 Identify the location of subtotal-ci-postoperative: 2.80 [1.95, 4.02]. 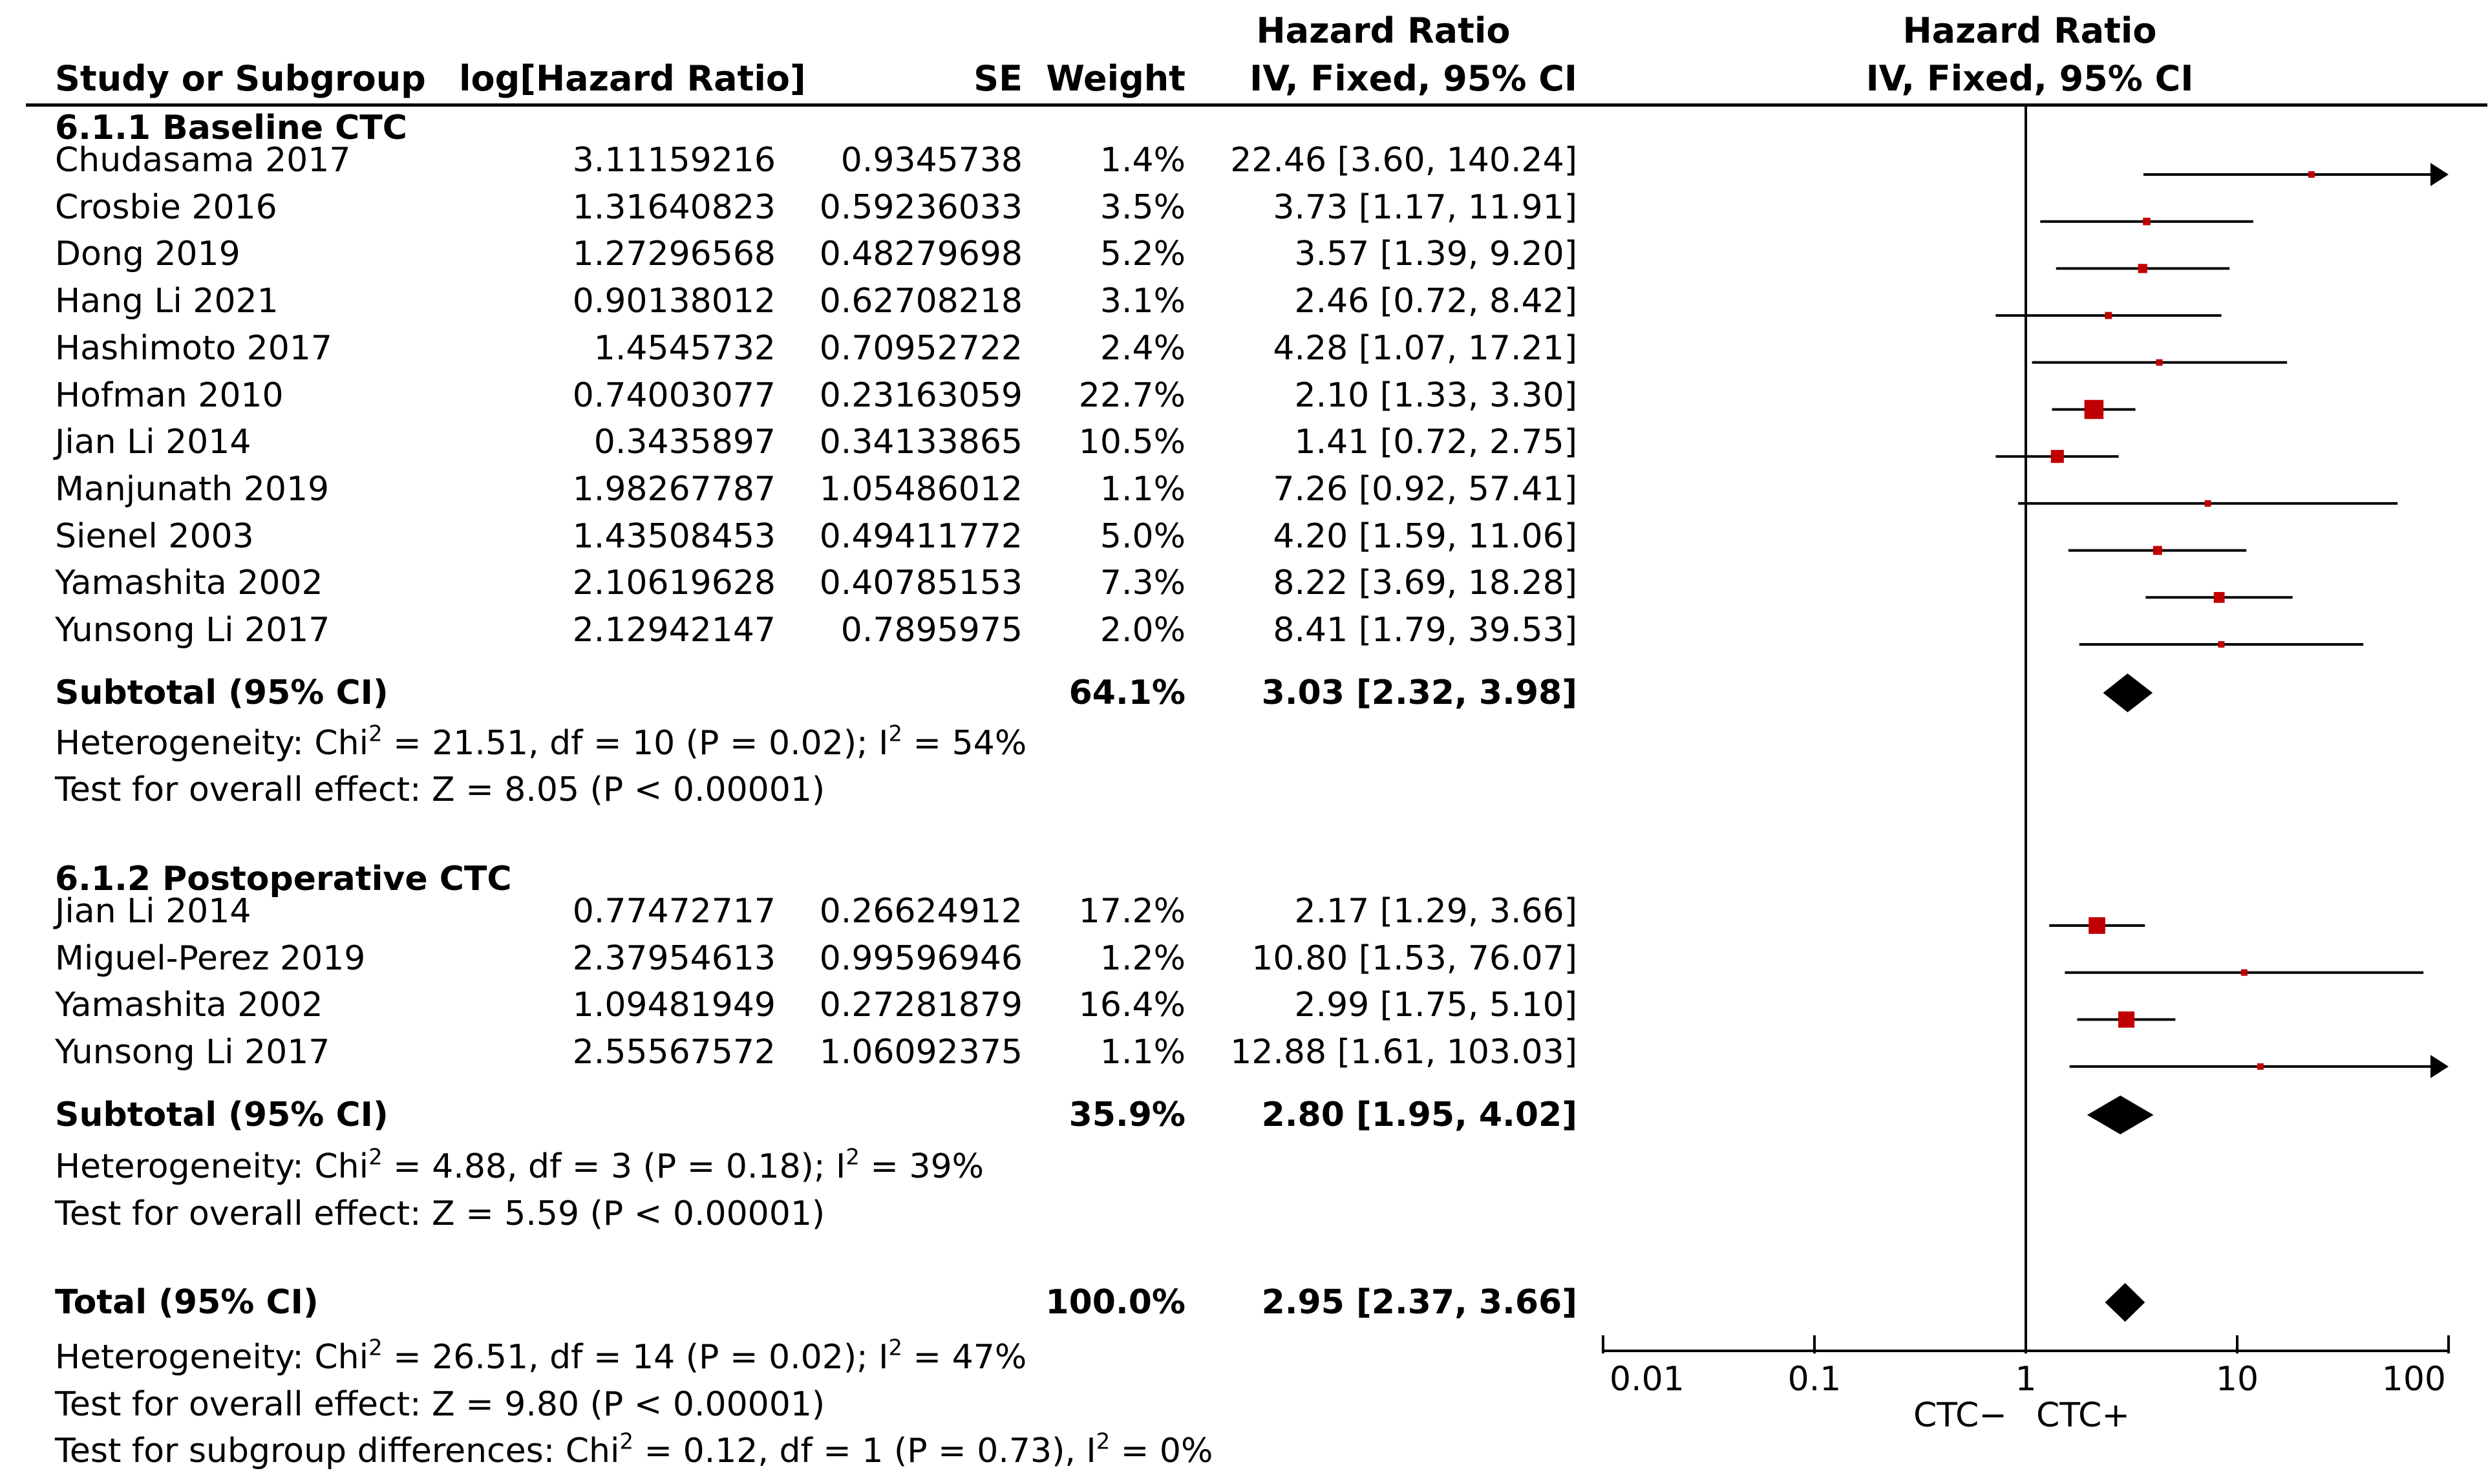
(1419, 1115).